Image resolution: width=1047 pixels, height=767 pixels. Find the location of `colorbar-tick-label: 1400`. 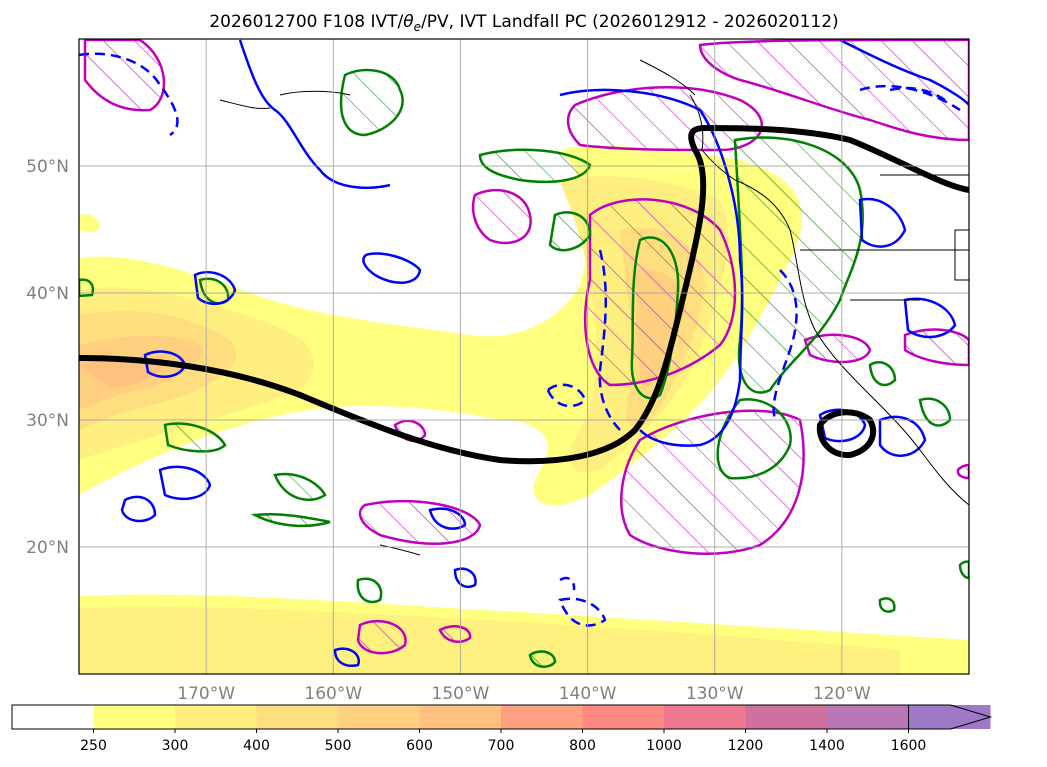

colorbar-tick-label: 1400 is located at coordinates (827, 746).